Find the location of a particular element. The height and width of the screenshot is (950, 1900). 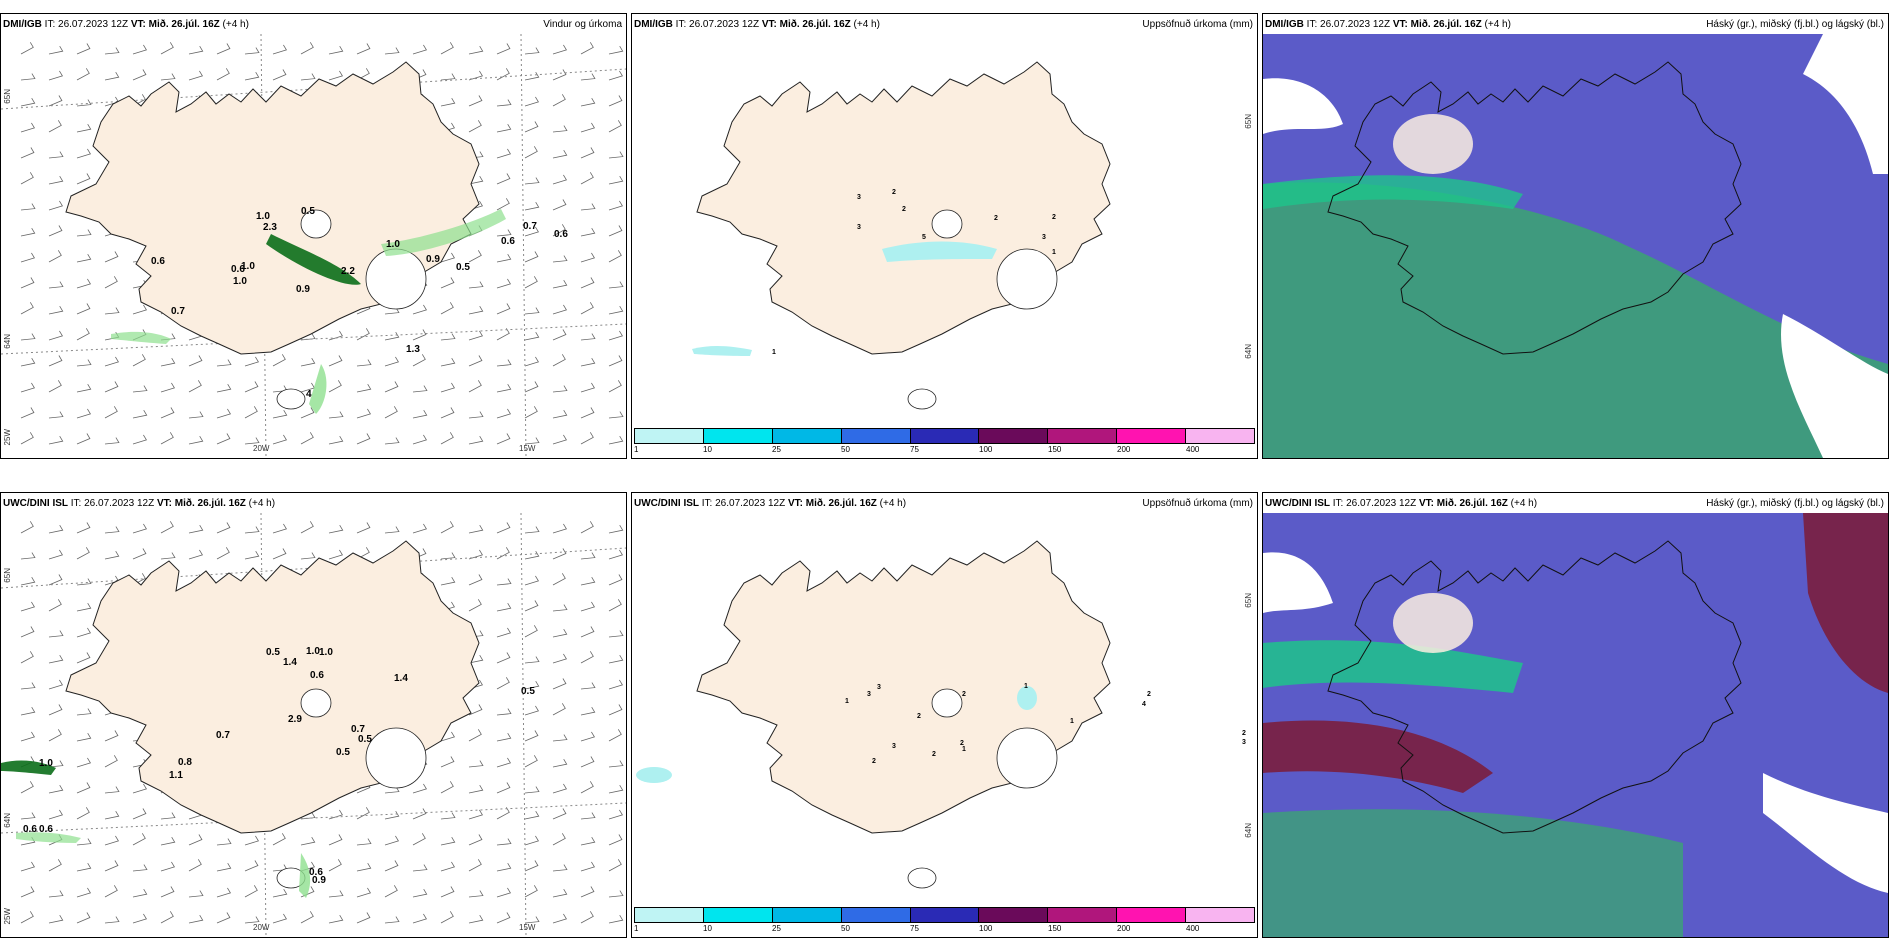

precip-value-label: 1 is located at coordinates (1026, 686).